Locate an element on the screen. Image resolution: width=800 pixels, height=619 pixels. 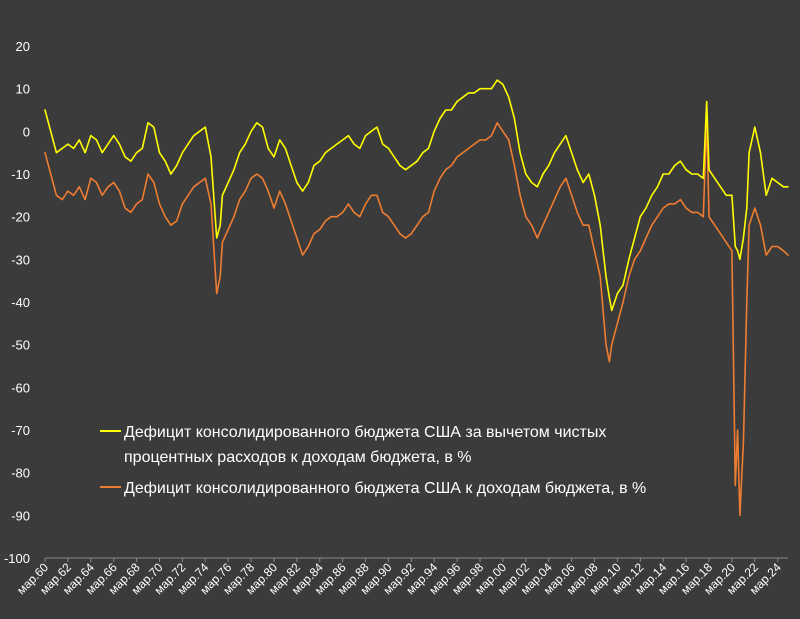
y-axis: 20 10 0 -10 -20 -30 -40 -50 -60 -70 -80 -90 -100 is located at coordinates (17, 302).